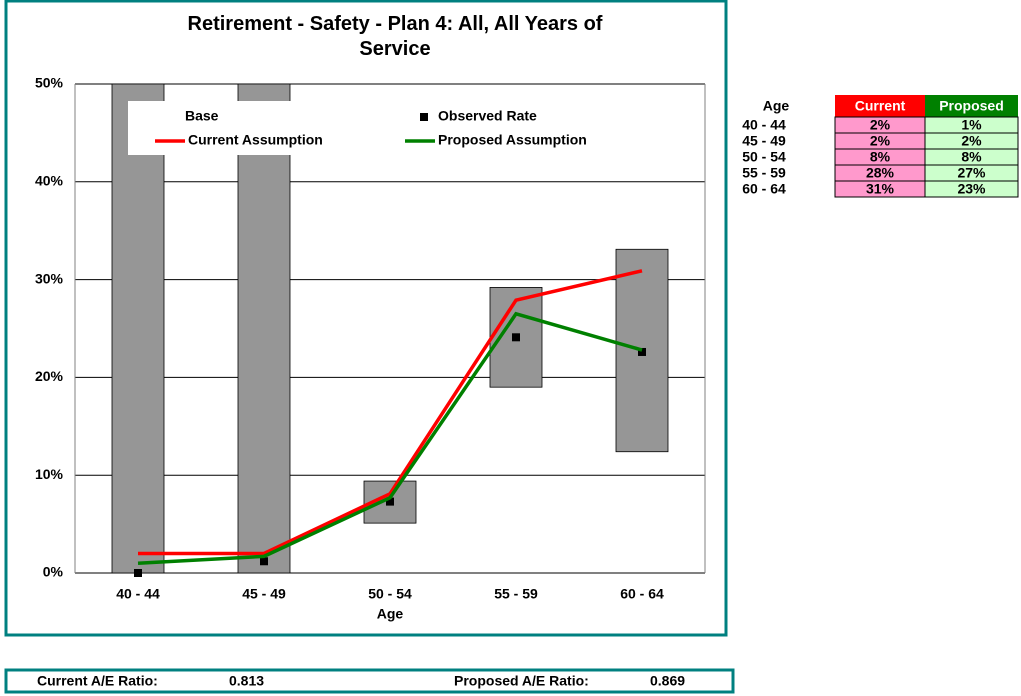 The image size is (1021, 696). Describe the element at coordinates (390, 594) in the screenshot. I see `x-tick-label: 50 - 54` at that location.